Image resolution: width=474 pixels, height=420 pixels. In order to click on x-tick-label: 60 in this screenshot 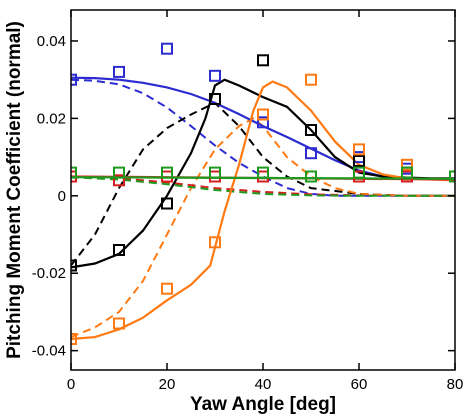, I will do `click(359, 384)`.